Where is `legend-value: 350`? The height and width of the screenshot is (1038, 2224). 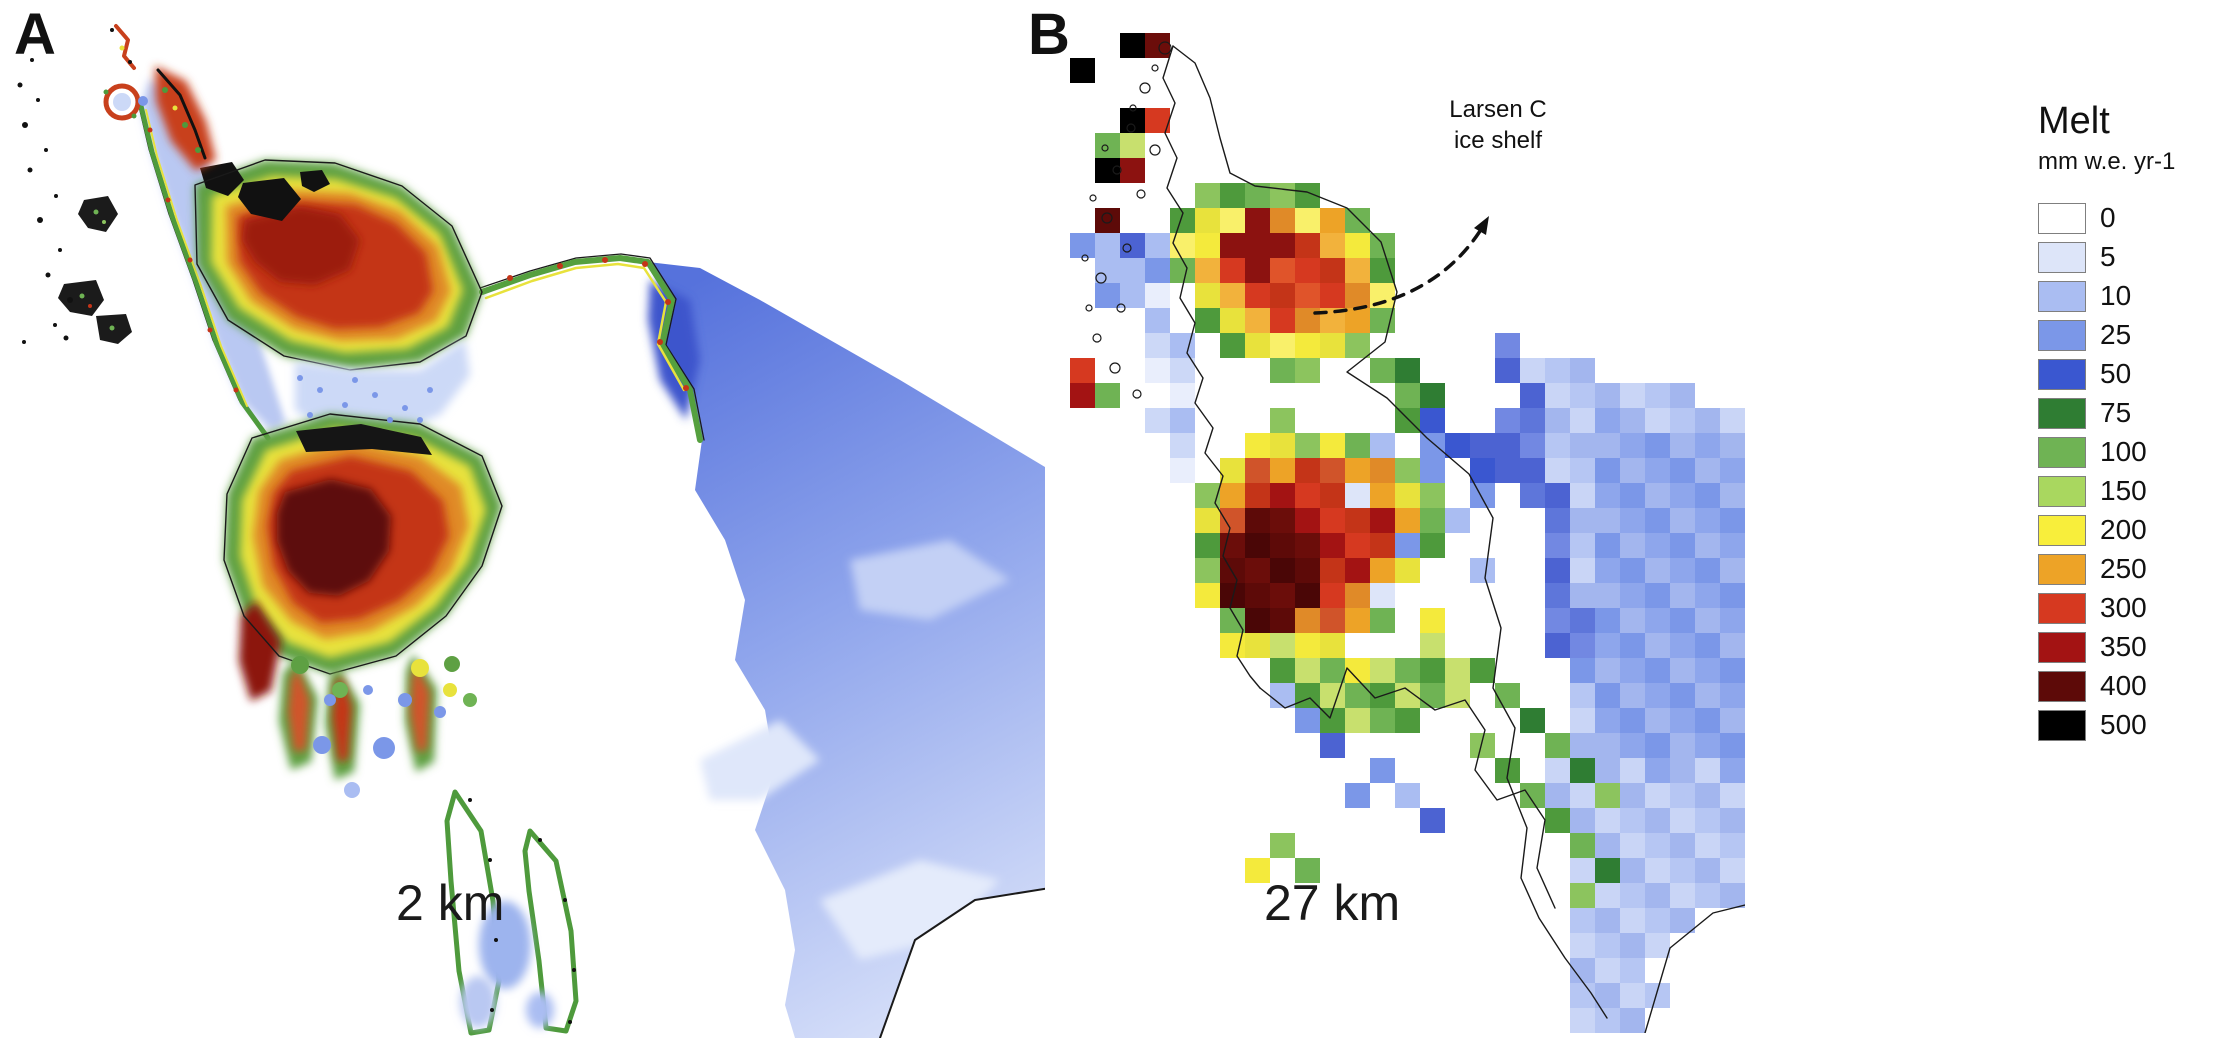
legend-value: 350 is located at coordinates (2123, 646).